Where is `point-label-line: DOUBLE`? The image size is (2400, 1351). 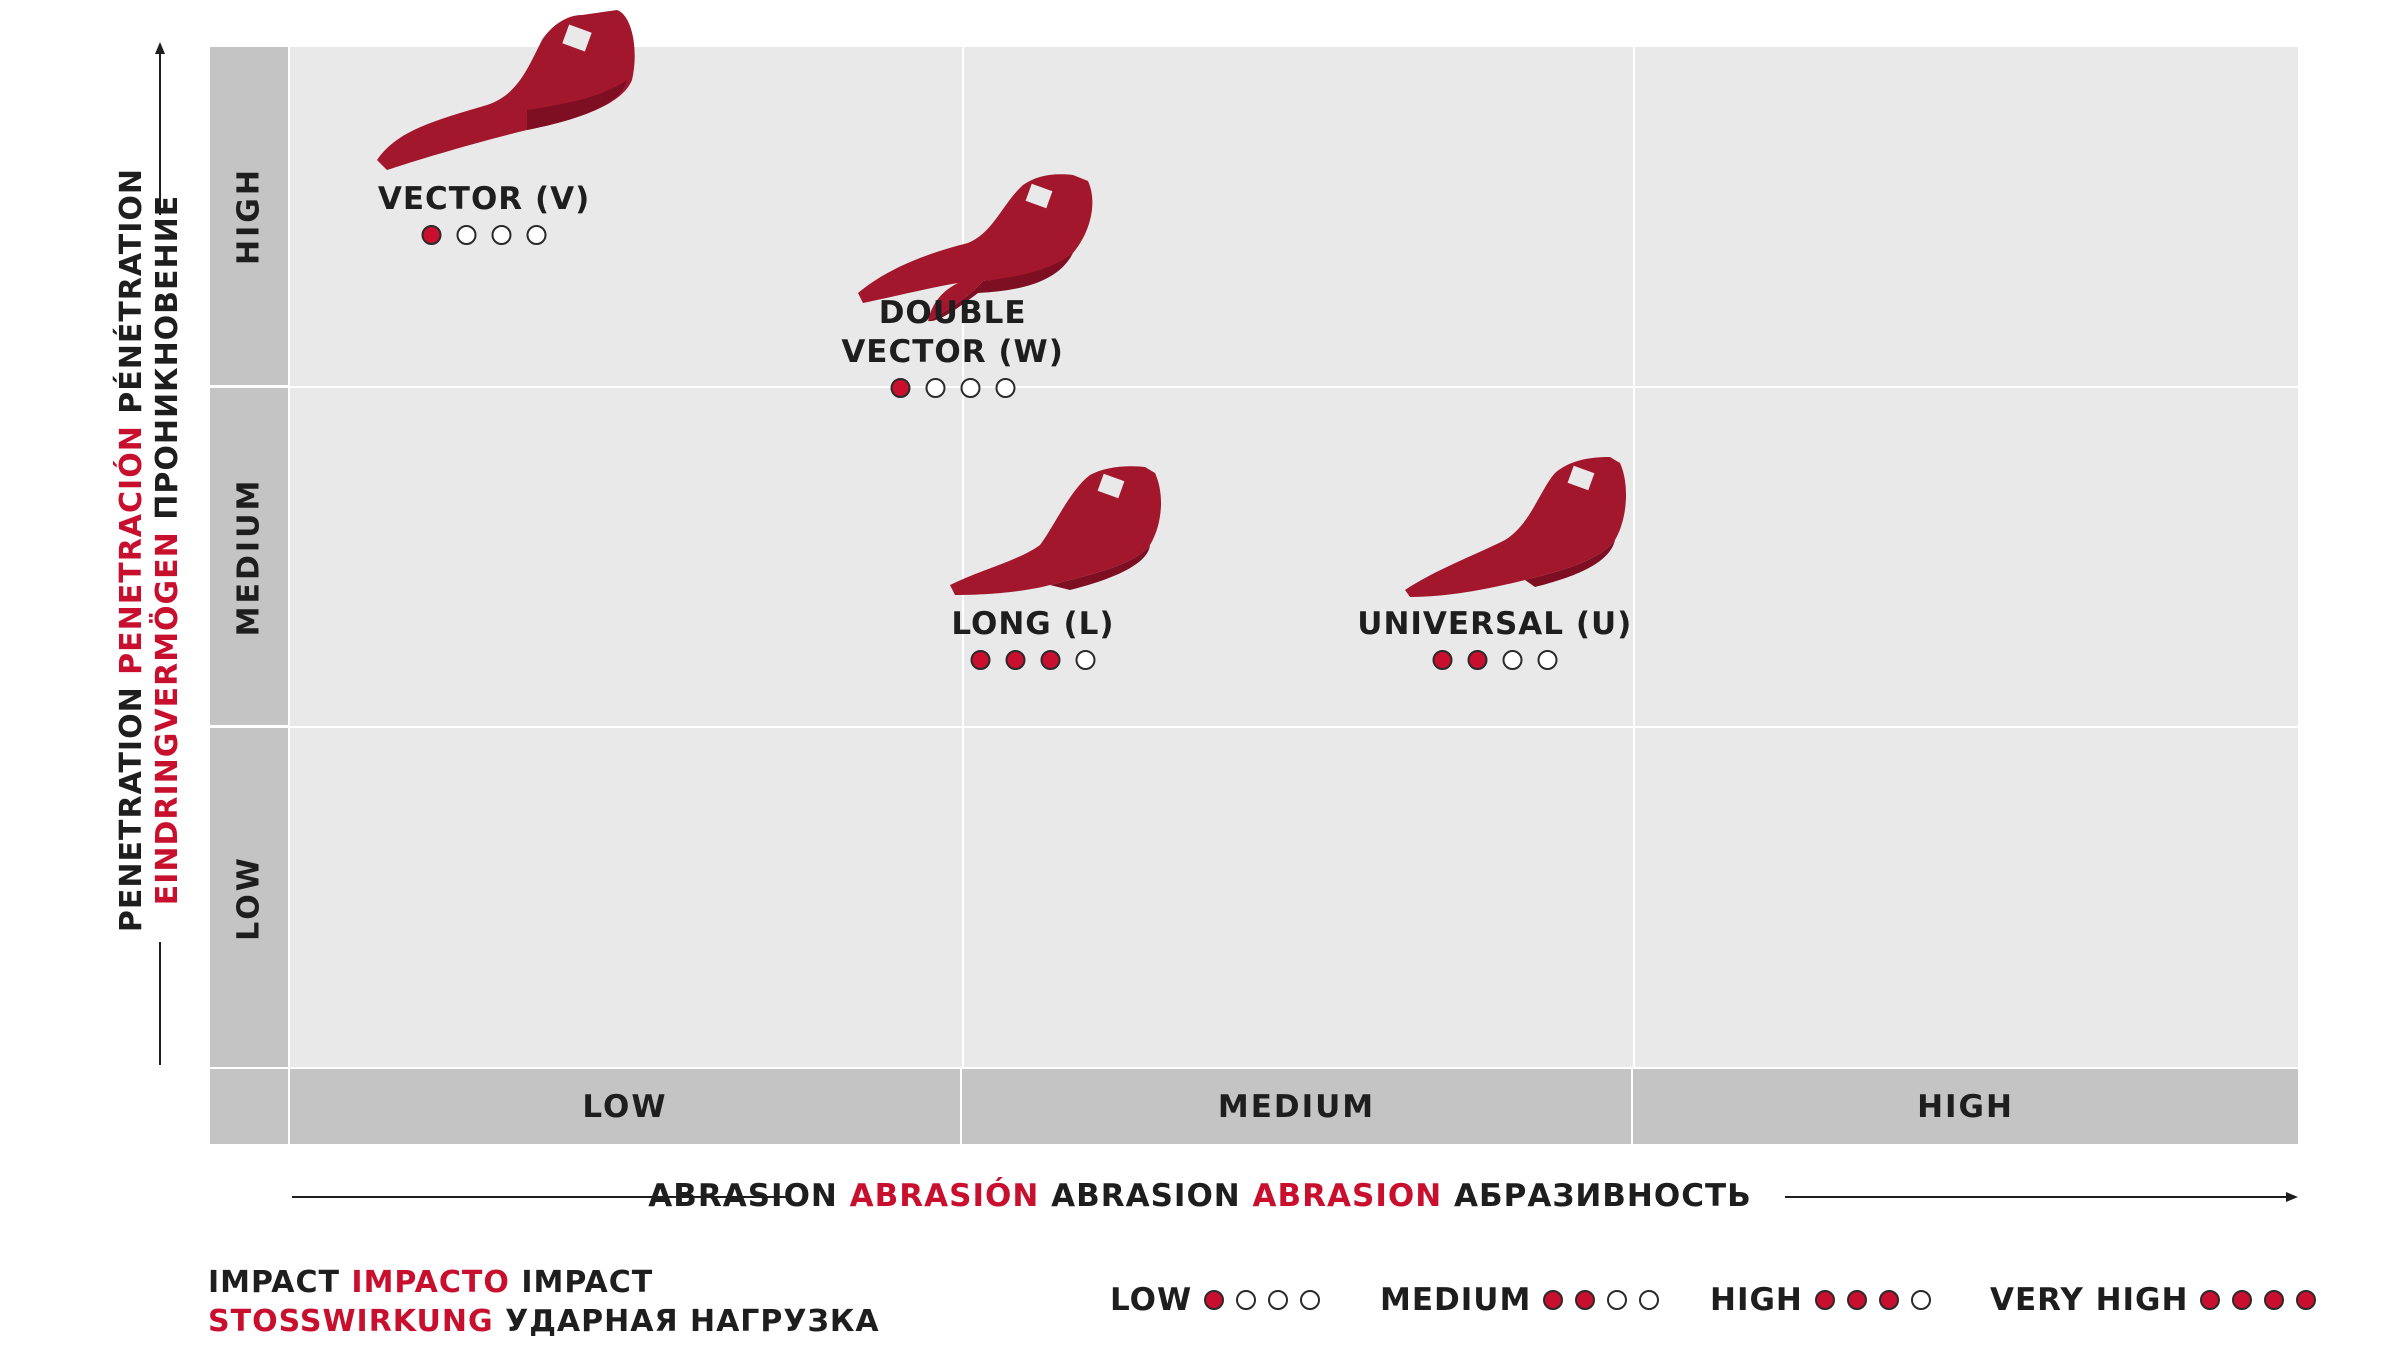 point-label-line: DOUBLE is located at coordinates (952, 313).